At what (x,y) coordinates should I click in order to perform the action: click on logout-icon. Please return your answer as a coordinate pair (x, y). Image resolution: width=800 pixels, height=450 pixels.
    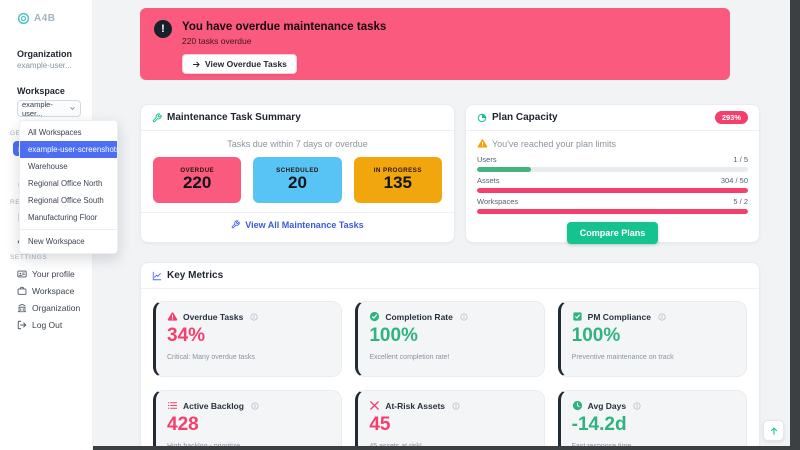
    Looking at the image, I should click on (22, 325).